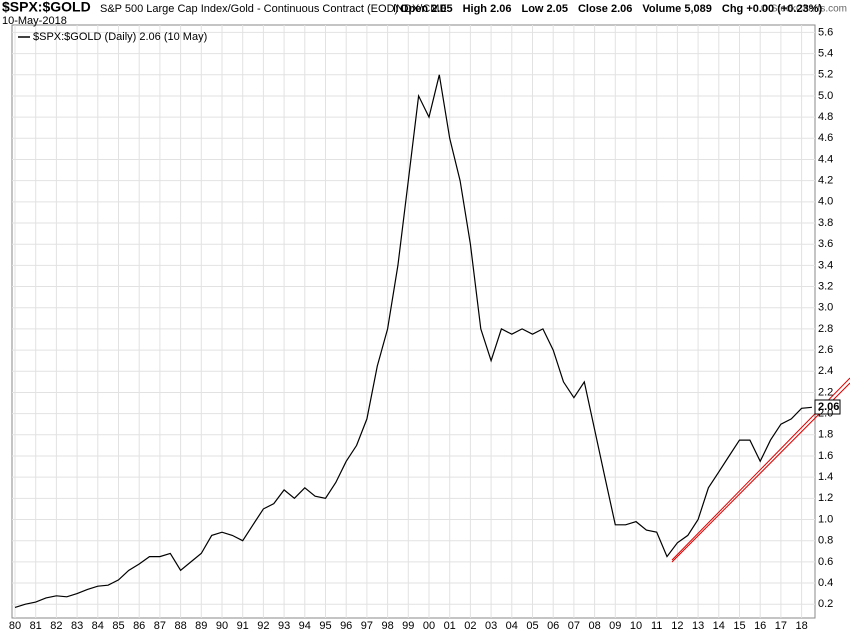  I want to click on y-tick-label: 1.8, so click(825, 435).